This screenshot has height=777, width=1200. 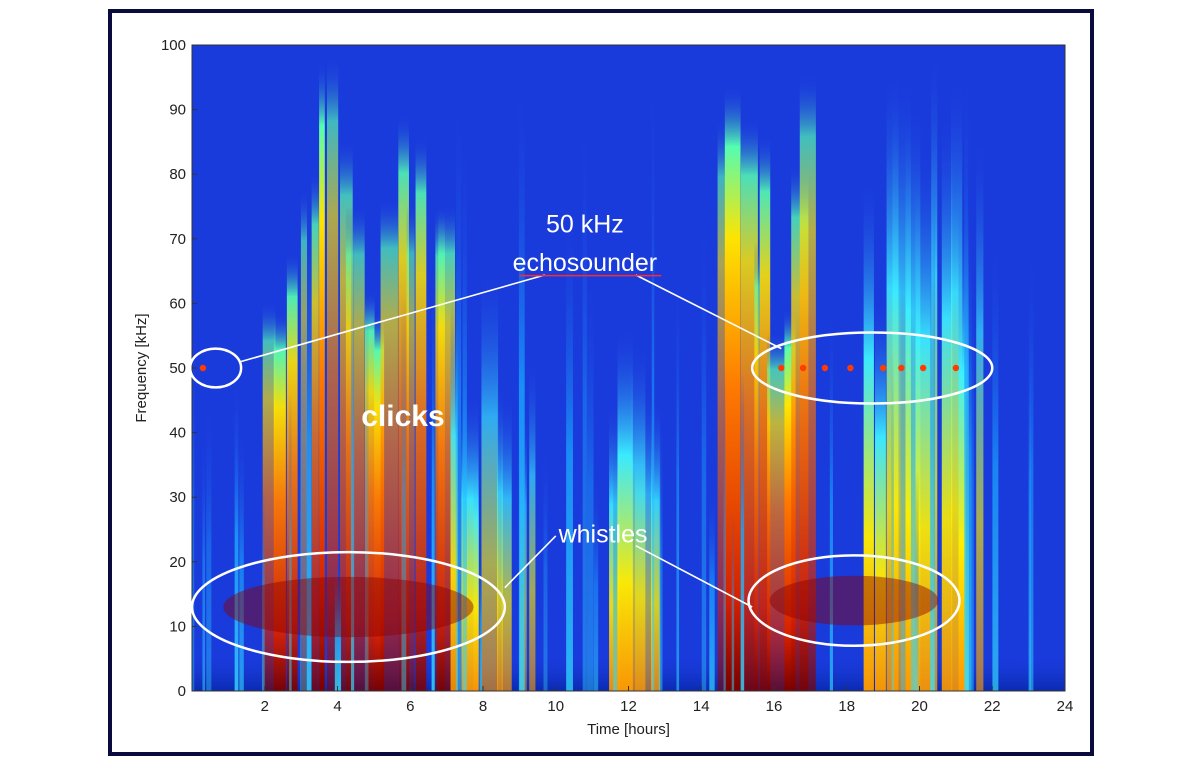 What do you see at coordinates (173, 45) in the screenshot?
I see `y-tick-label: 100` at bounding box center [173, 45].